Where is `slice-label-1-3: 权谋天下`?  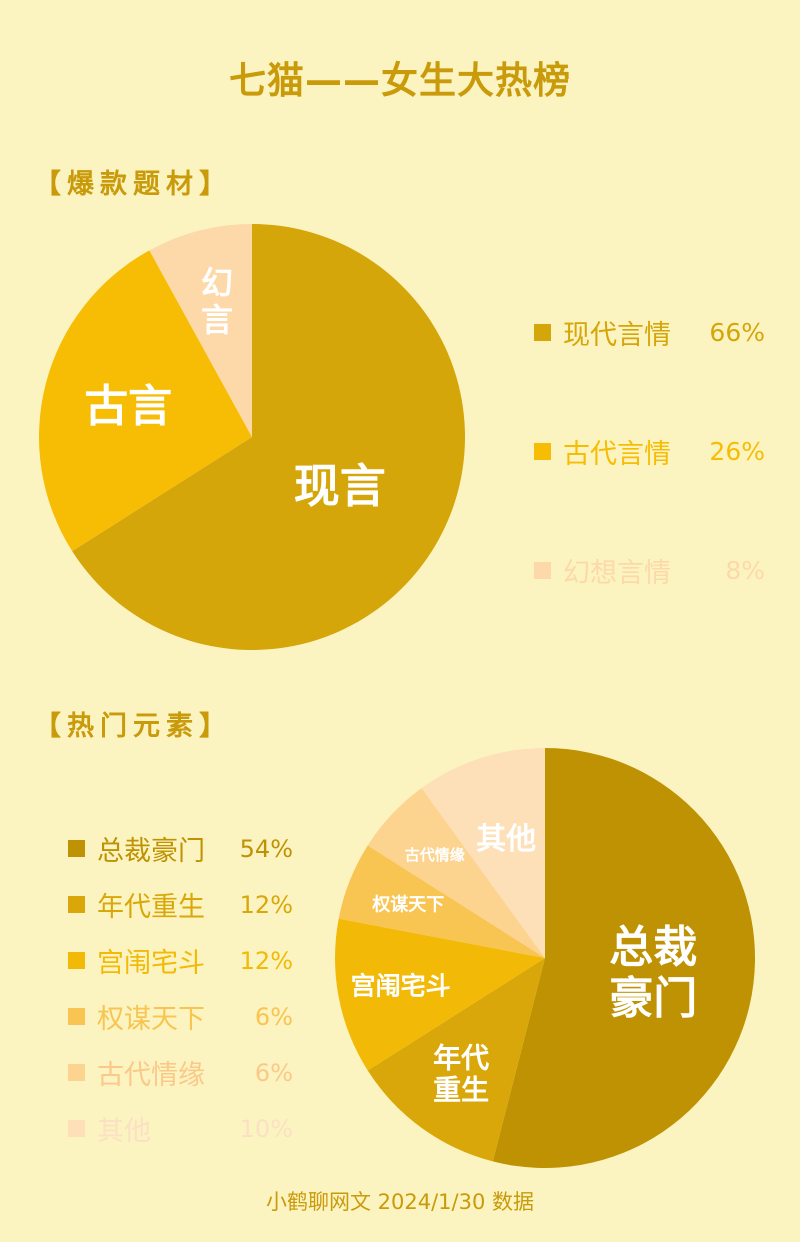
slice-label-1-3: 权谋天下 is located at coordinates (407, 904).